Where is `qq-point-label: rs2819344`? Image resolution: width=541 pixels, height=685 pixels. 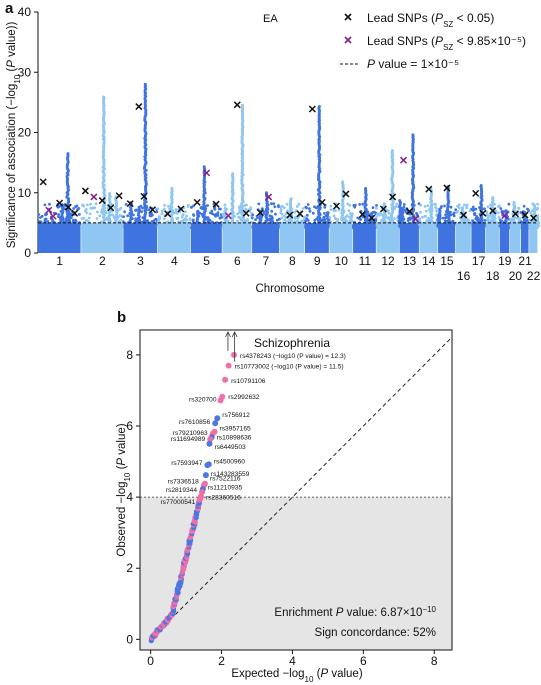 qq-point-label: rs2819344 is located at coordinates (181, 490).